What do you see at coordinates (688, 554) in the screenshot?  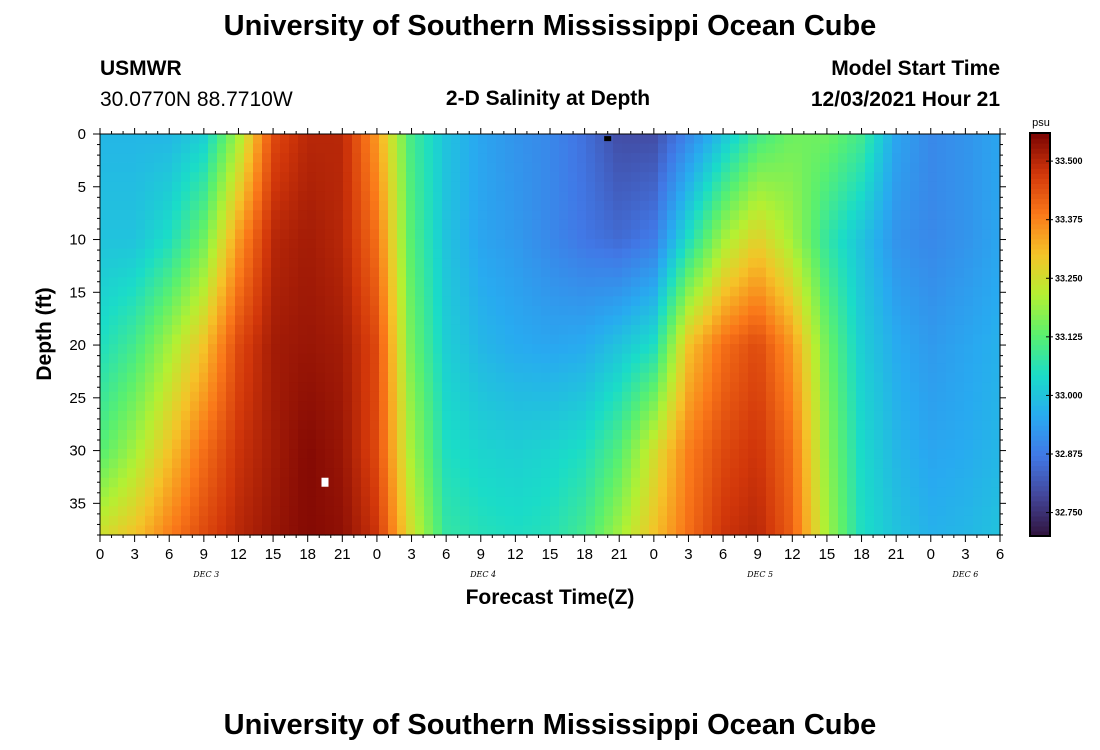 I see `x-tick-label: 3` at bounding box center [688, 554].